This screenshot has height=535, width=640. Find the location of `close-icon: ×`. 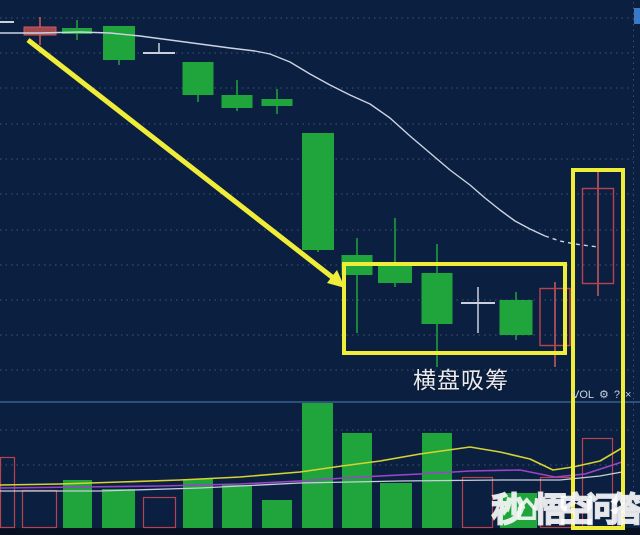

close-icon: × is located at coordinates (628, 395).